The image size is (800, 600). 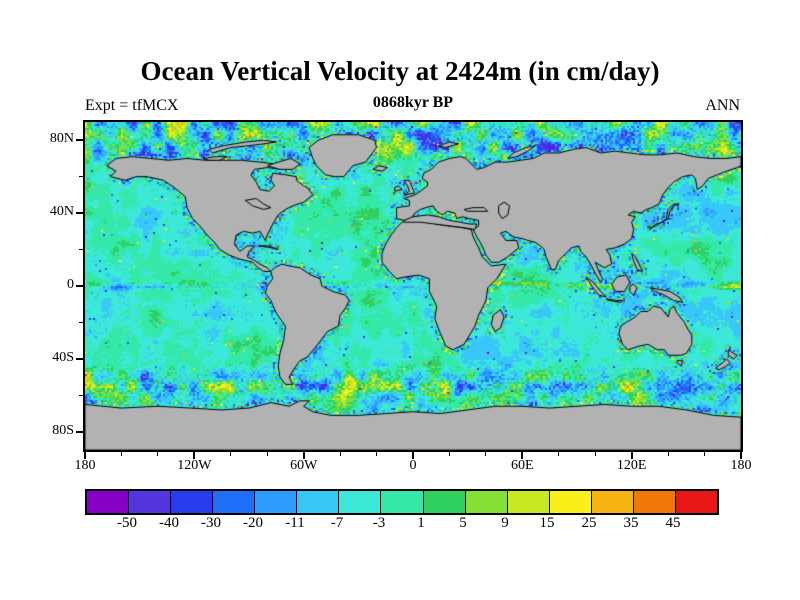 I want to click on lon-tick-label: 60E, so click(x=522, y=465).